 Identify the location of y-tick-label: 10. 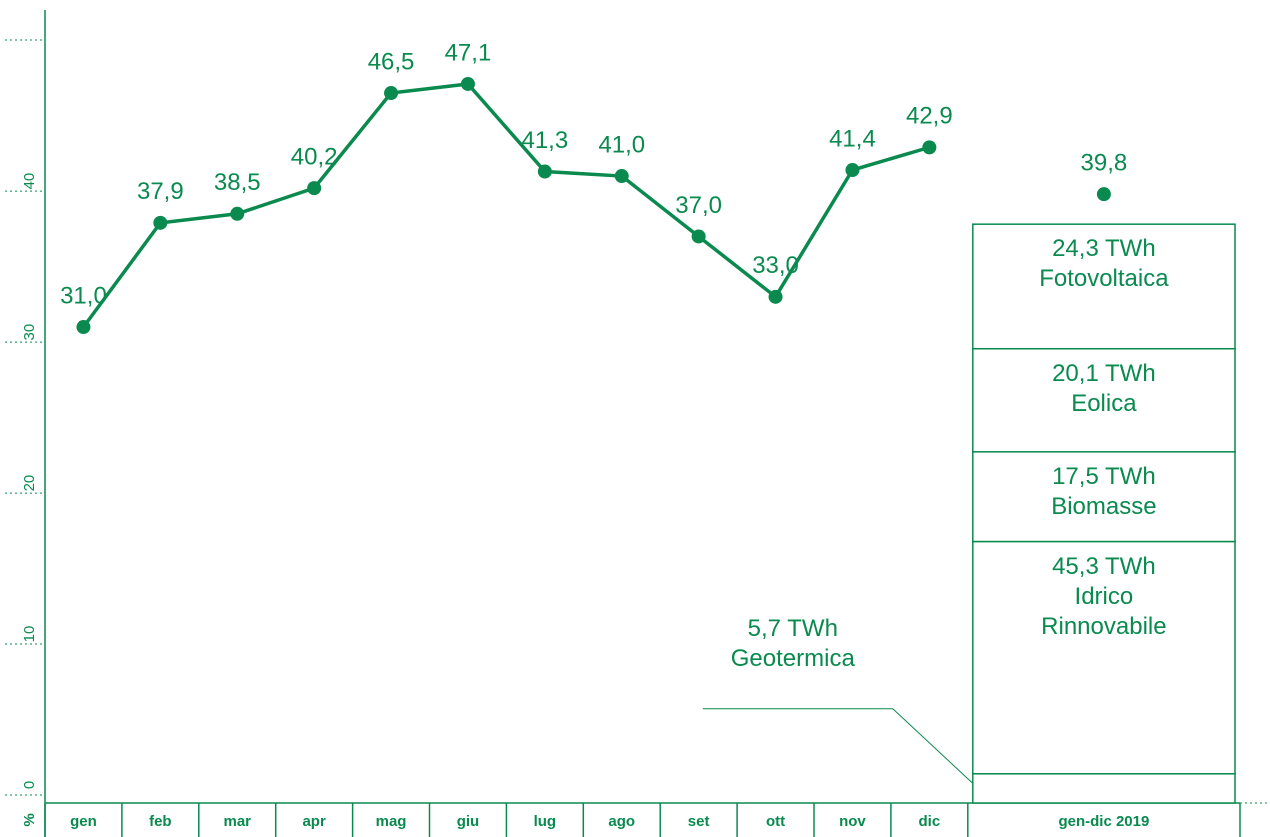
(29, 634).